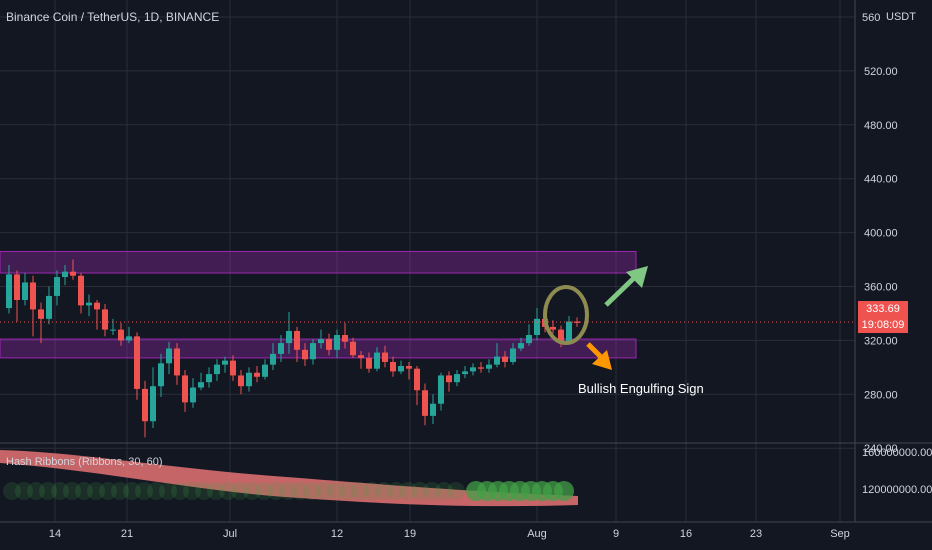  I want to click on x-axis: 14 21 Jul 12 19 Aug 9 16 23 Sep, so click(449, 534).